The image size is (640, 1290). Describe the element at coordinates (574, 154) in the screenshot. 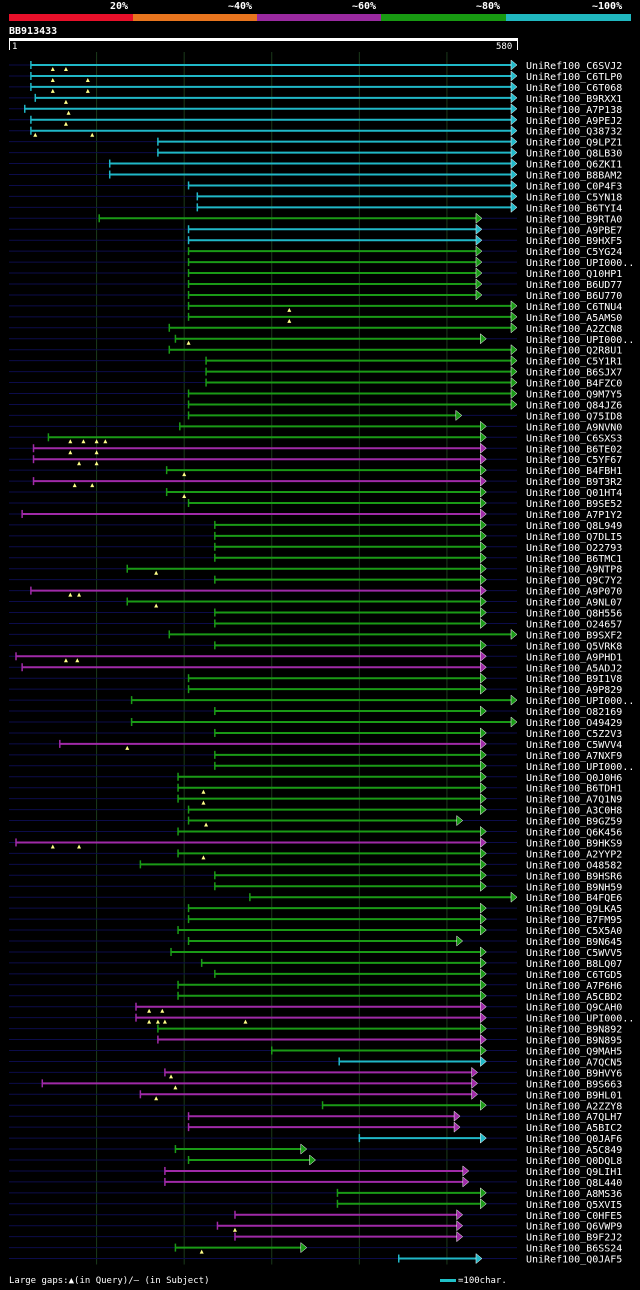

I see `hit-label: UniRef100_Q8LB30` at that location.